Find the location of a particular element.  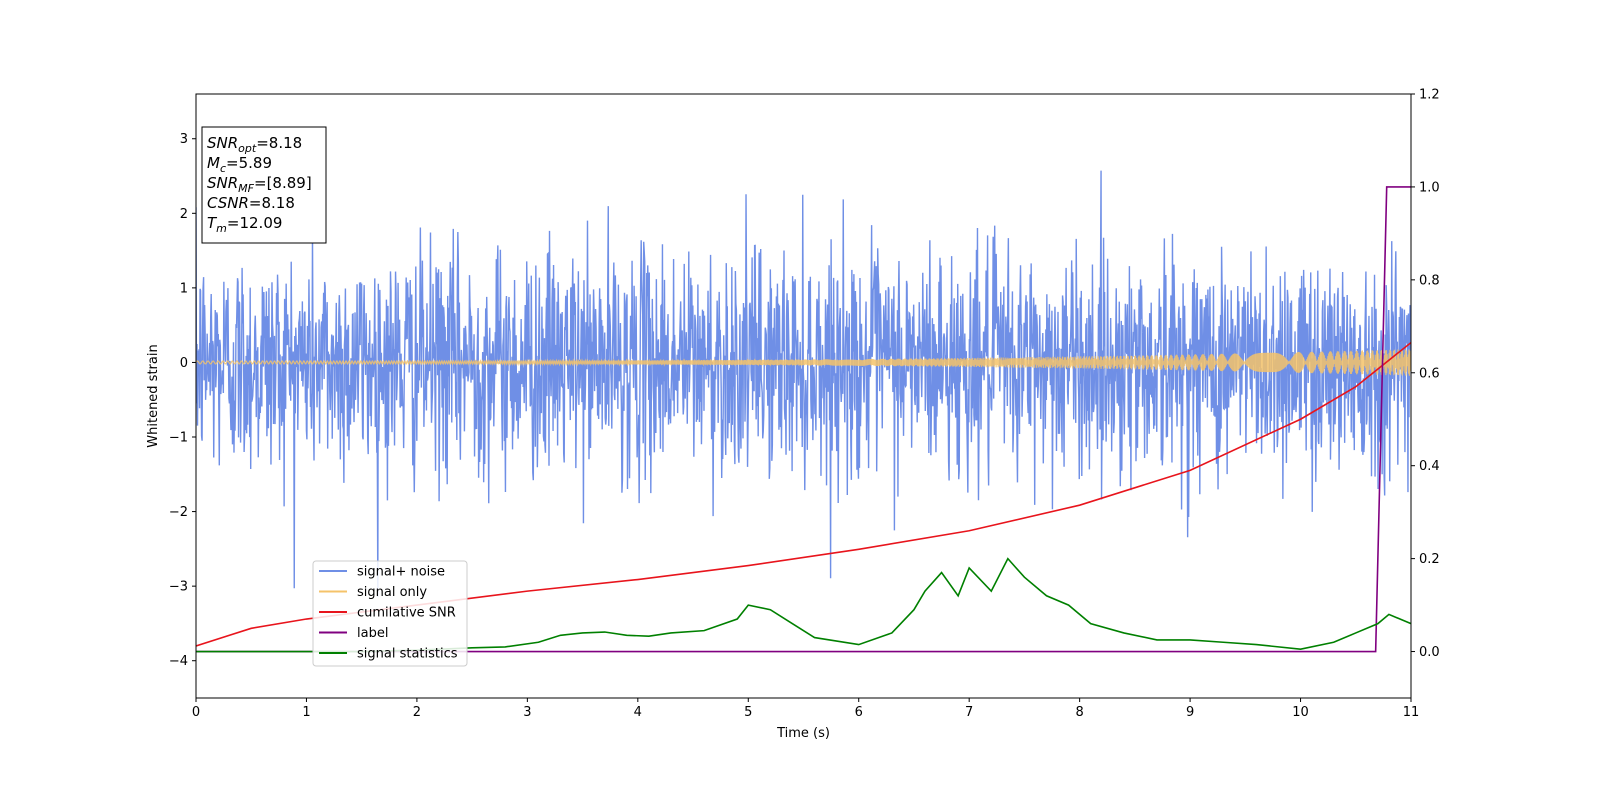

y-tick-label: −4 is located at coordinates (178, 661).